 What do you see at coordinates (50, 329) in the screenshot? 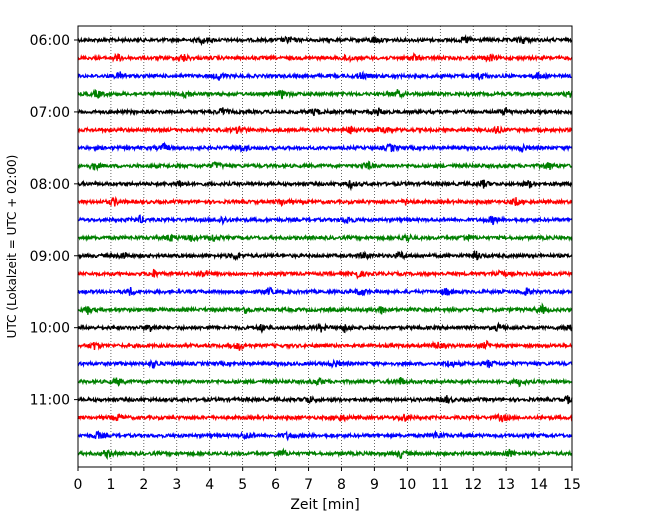
I see `y-tick-label-4: 10:00` at bounding box center [50, 329].